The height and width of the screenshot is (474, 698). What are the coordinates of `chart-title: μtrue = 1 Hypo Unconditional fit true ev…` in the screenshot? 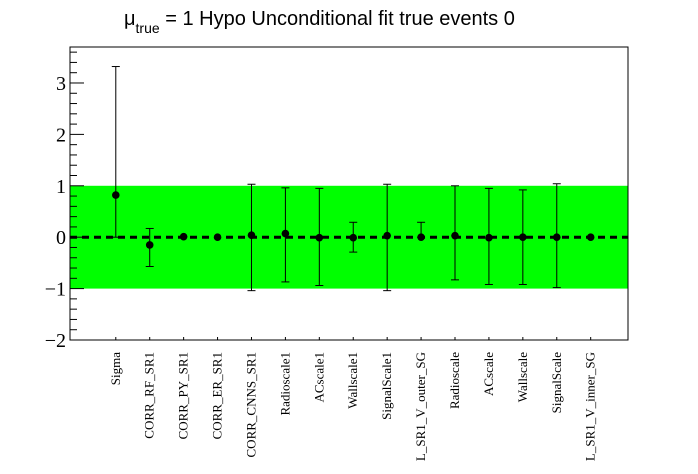 It's located at (319, 22).